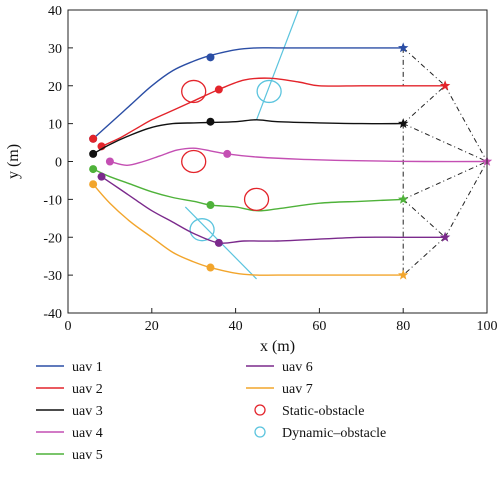  Describe the element at coordinates (55, 49) in the screenshot. I see `y-tick-label: 30` at that location.